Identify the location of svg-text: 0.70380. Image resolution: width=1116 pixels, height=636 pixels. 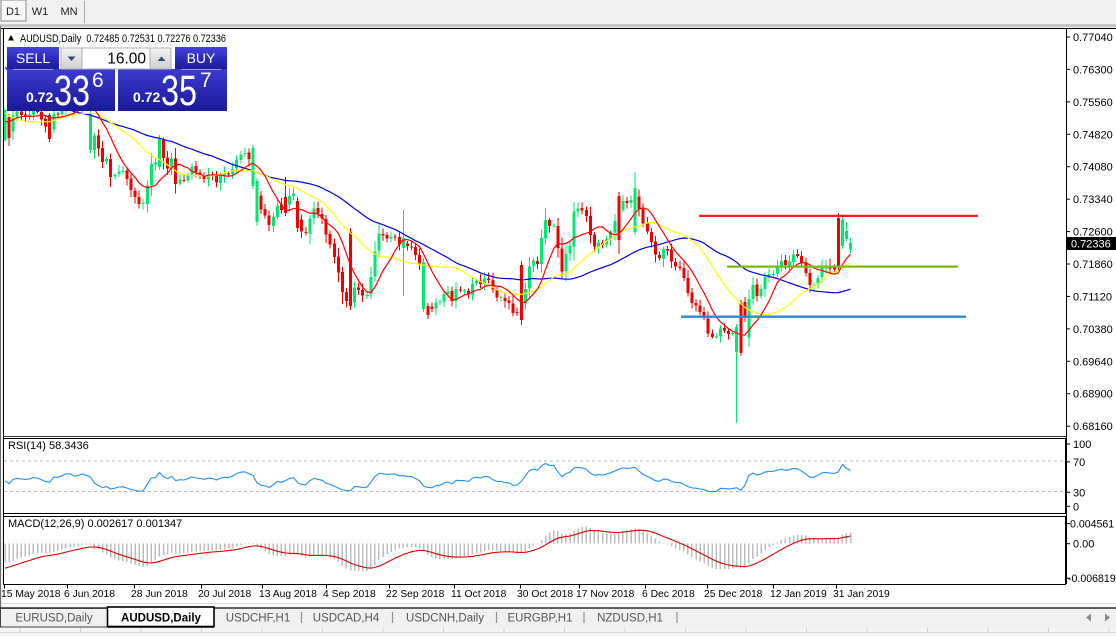
(1093, 330).